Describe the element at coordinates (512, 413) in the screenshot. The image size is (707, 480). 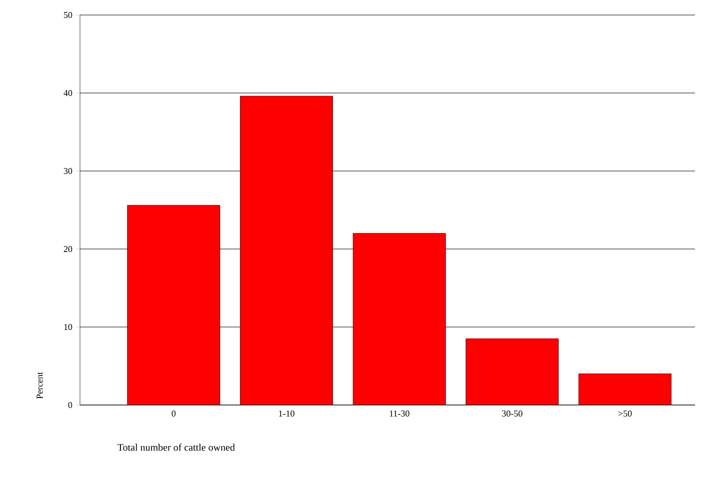
I see `x-tick-label: 30-50` at that location.